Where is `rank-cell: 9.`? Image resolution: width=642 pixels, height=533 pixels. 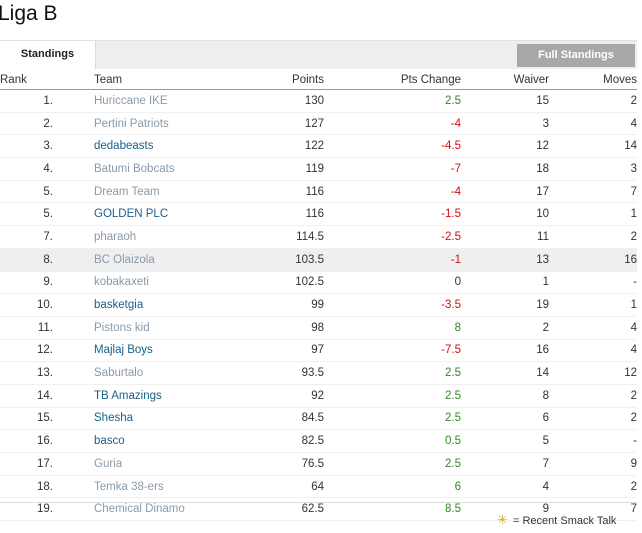
rank-cell: 9. is located at coordinates (26, 283).